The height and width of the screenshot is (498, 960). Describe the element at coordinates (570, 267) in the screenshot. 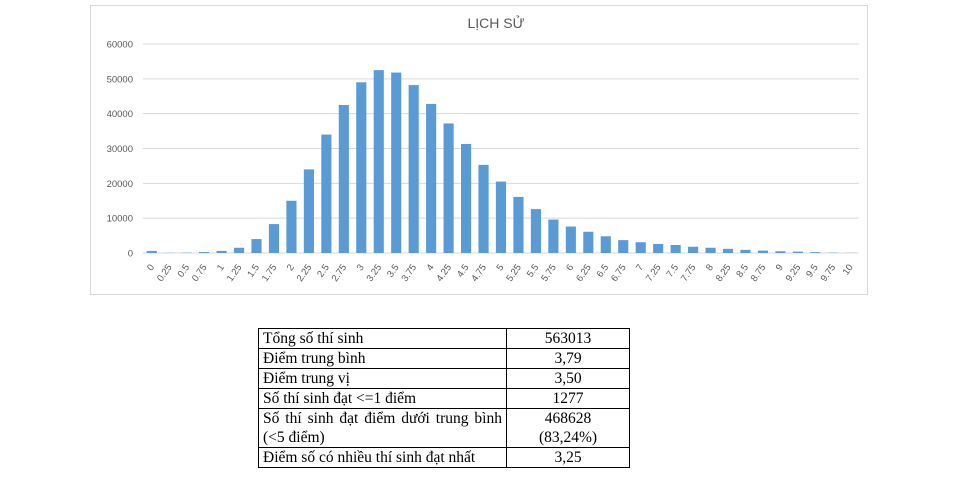

I see `x-tick-label: 6` at that location.